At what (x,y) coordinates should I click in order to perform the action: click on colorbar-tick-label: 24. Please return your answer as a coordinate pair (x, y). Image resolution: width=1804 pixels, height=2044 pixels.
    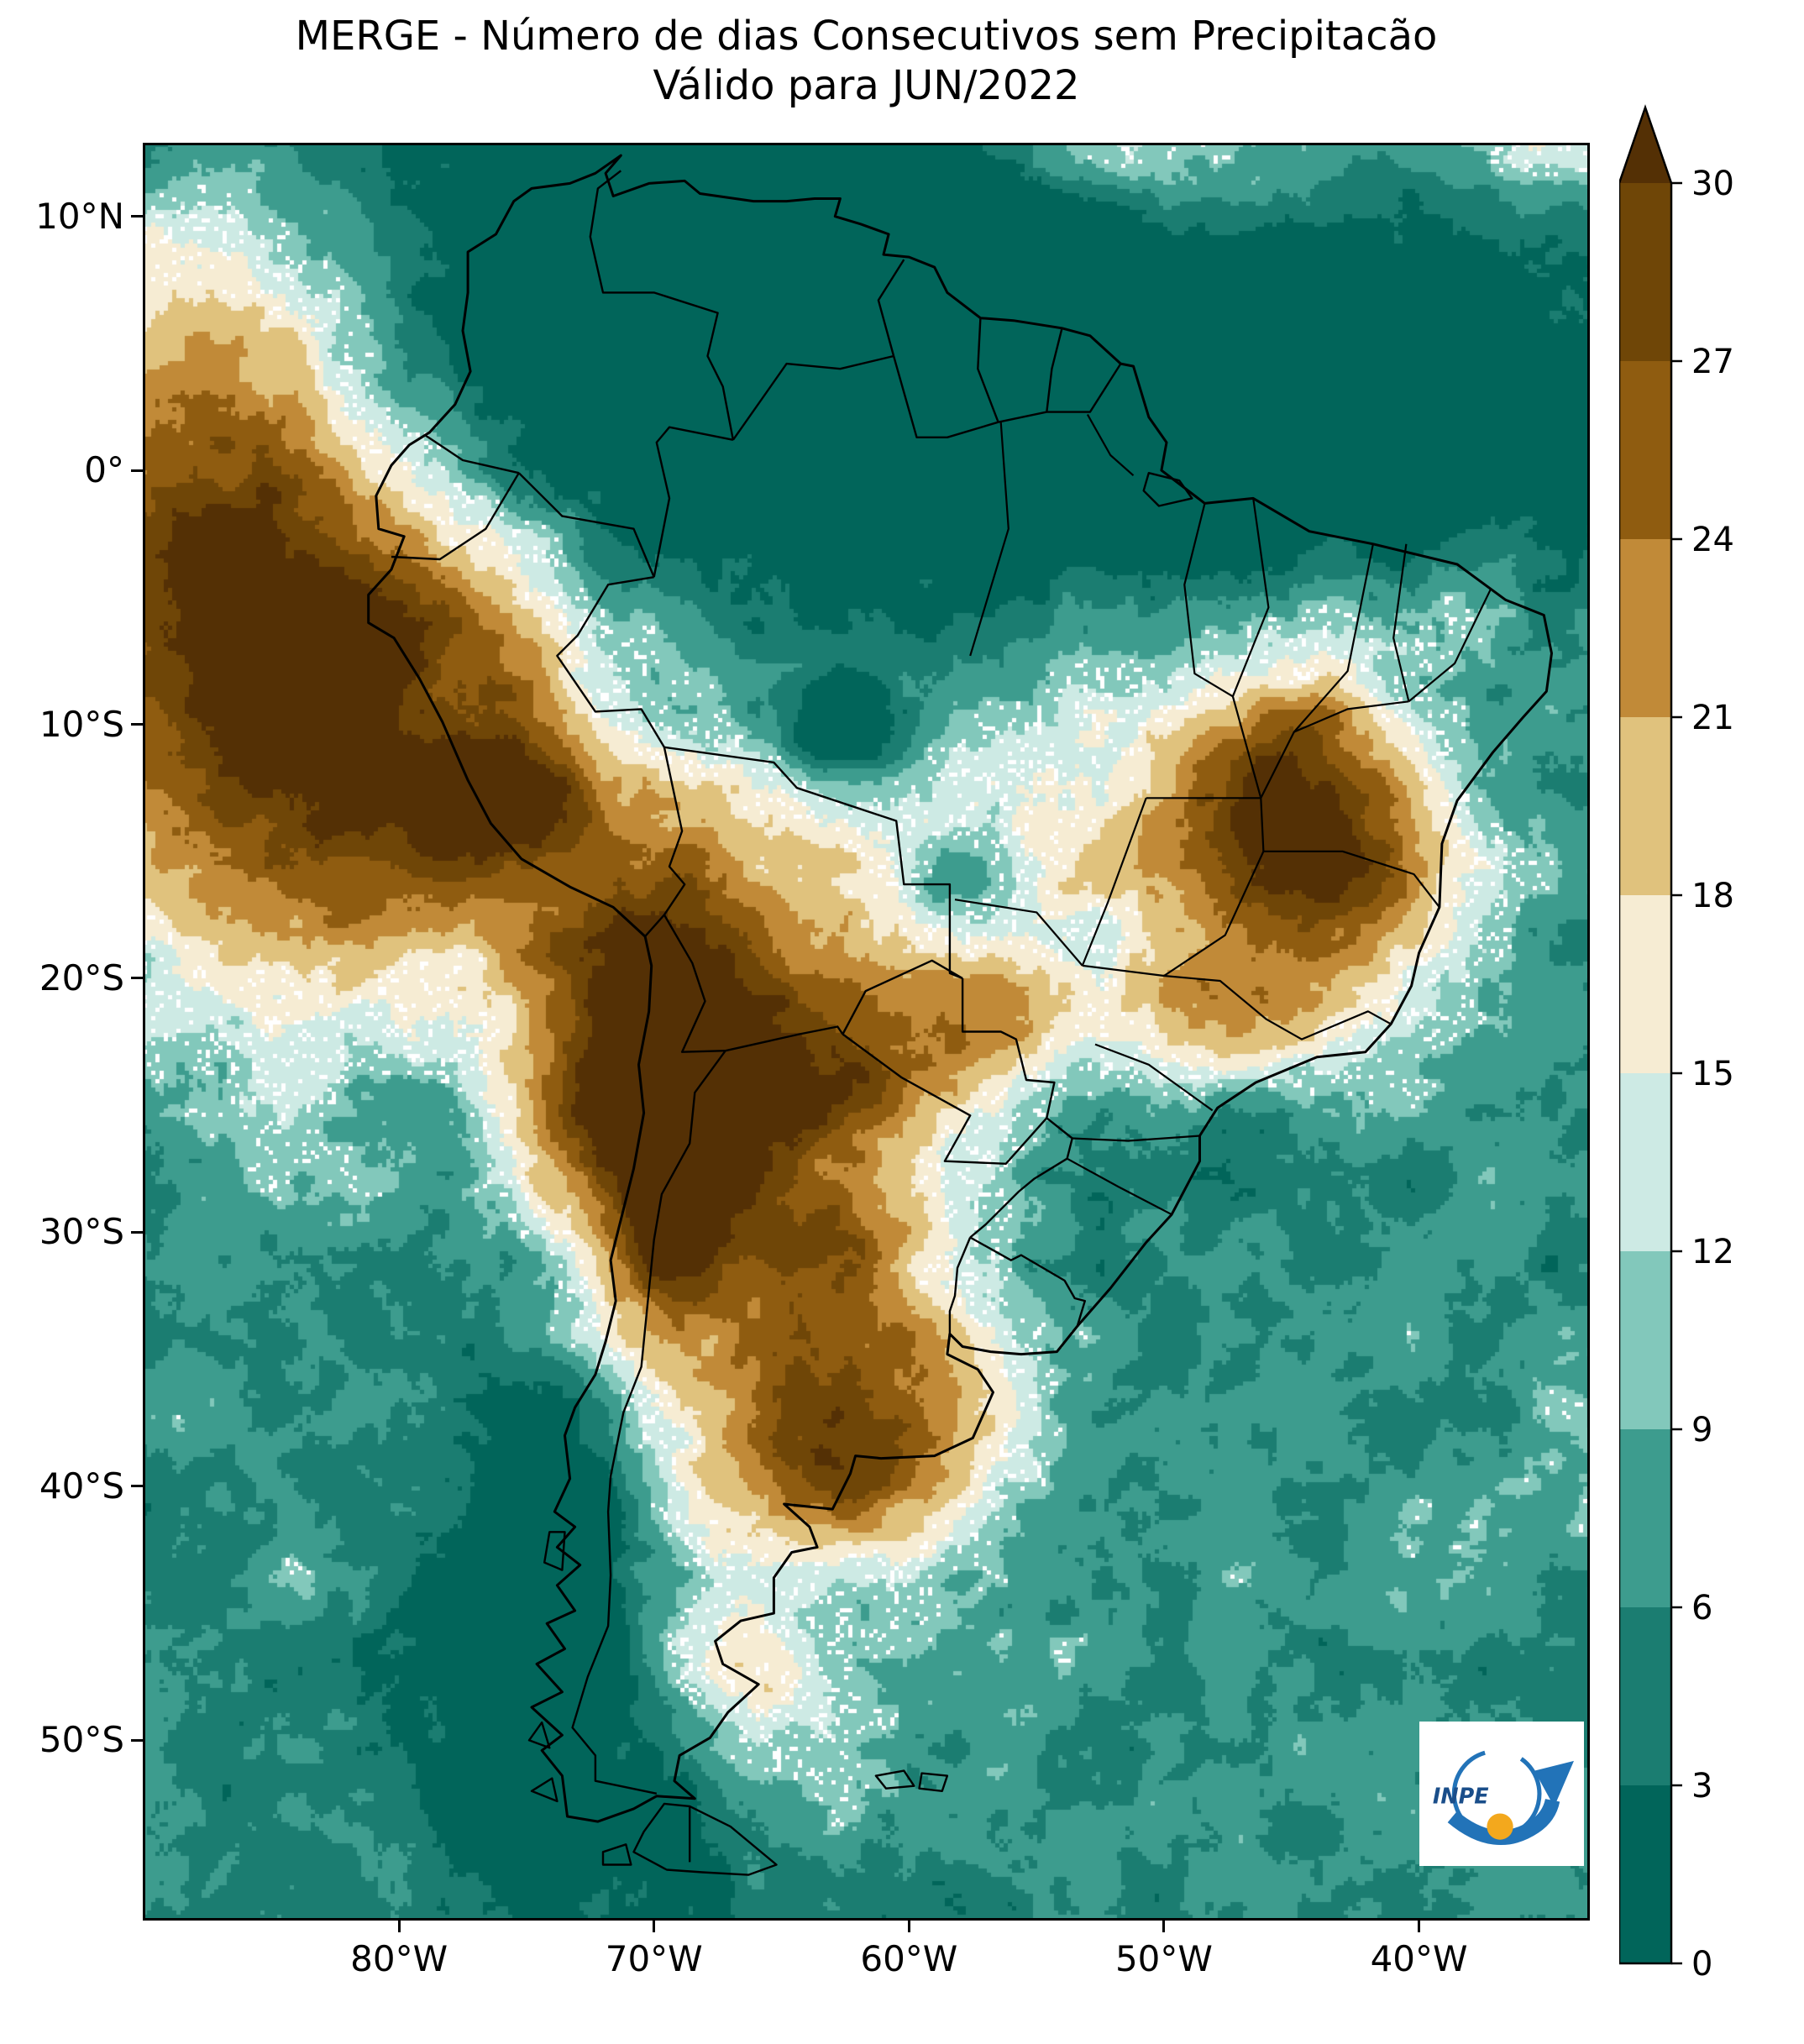
    Looking at the image, I should click on (1712, 540).